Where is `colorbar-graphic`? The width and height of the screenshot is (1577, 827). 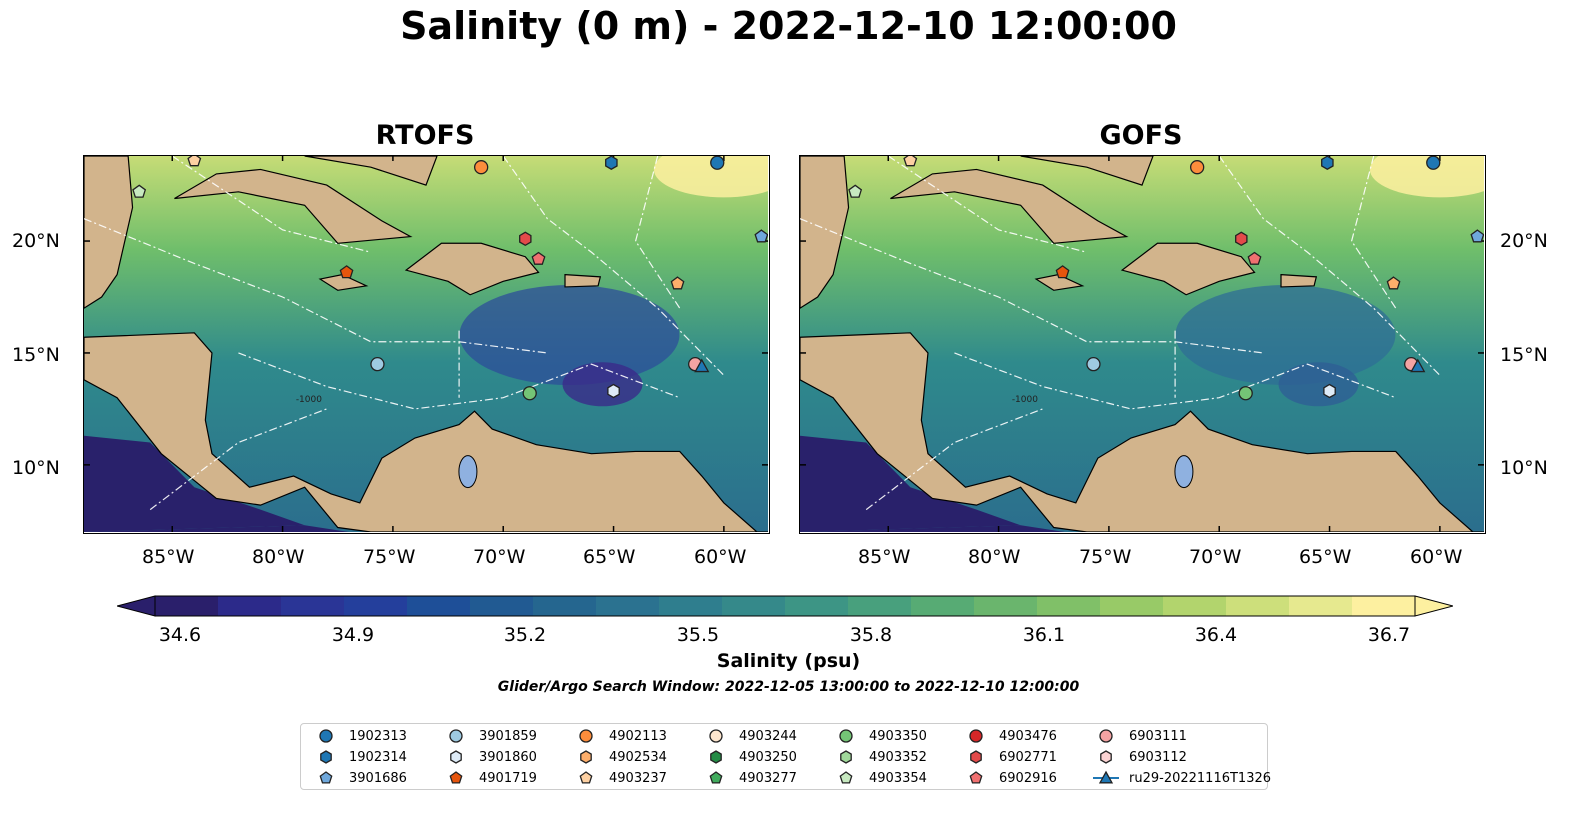 colorbar-graphic is located at coordinates (785, 606).